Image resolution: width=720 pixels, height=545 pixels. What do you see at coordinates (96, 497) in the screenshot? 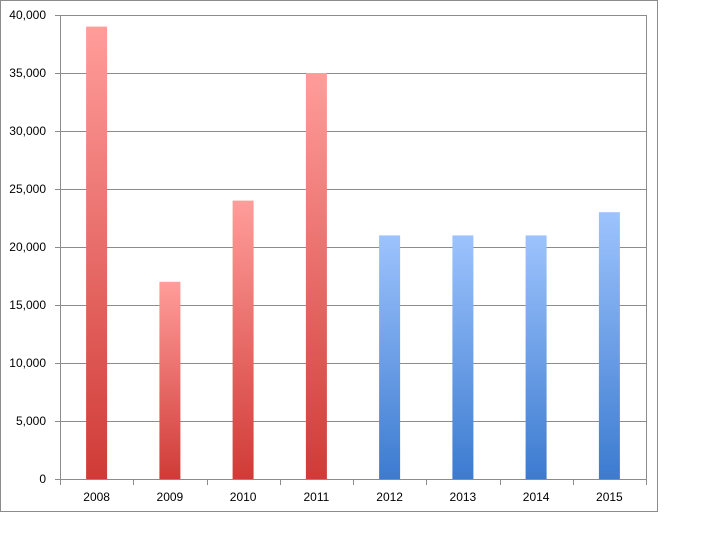
I see `x-tick-label-2008: 2008` at bounding box center [96, 497].